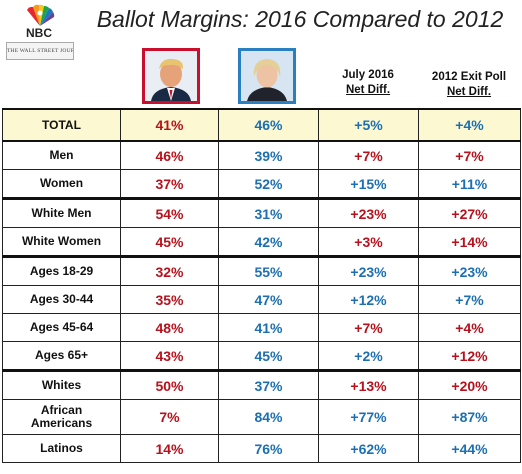  I want to click on july-net-diff-cell: +12%, so click(368, 299).